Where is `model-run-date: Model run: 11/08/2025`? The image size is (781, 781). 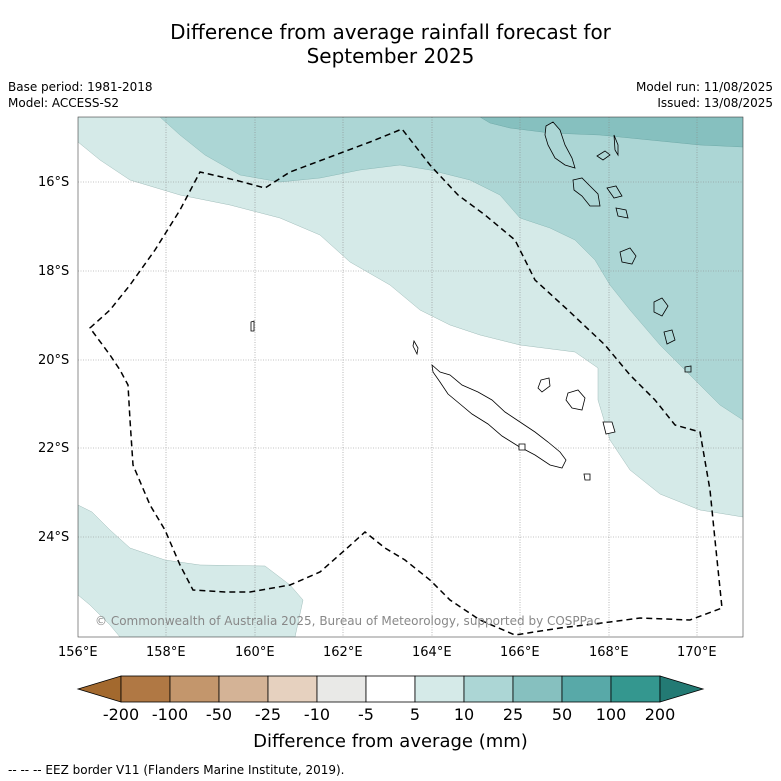
model-run-date: Model run: 11/08/2025 is located at coordinates (704, 87).